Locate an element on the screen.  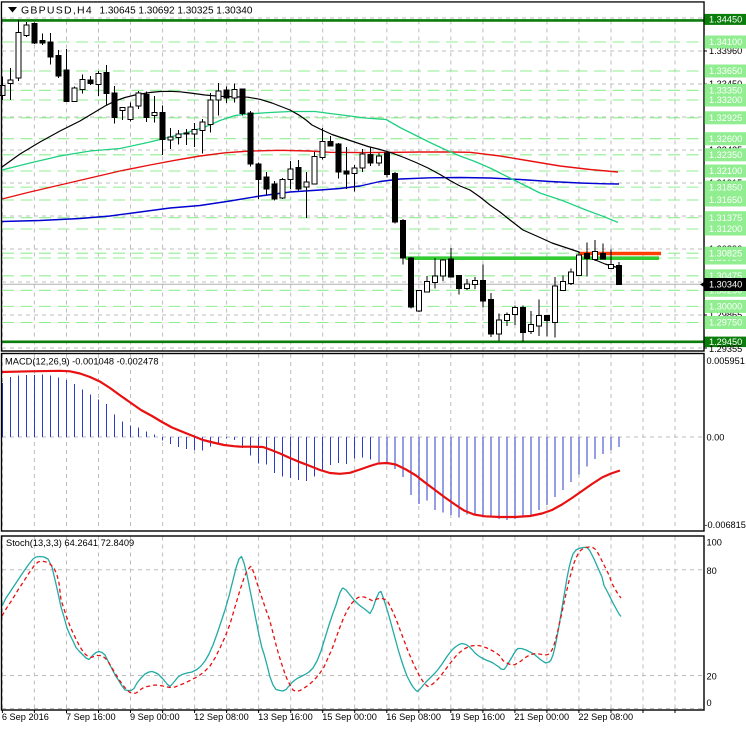
svg-text: 1.33200 is located at coordinates (725, 100).